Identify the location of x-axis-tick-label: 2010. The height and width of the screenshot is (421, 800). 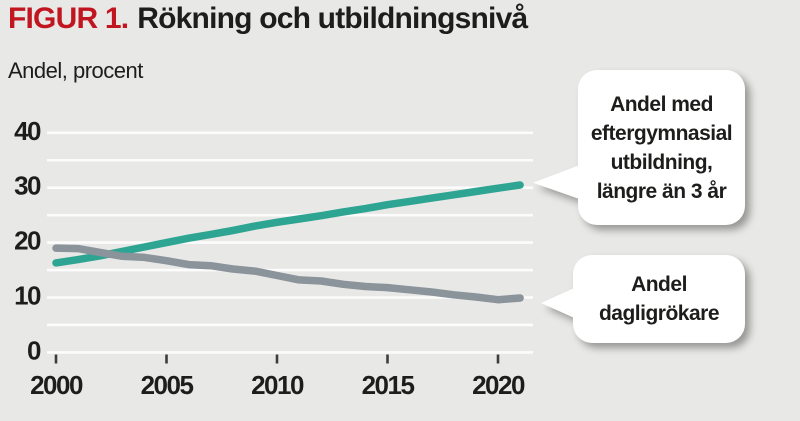
(277, 385).